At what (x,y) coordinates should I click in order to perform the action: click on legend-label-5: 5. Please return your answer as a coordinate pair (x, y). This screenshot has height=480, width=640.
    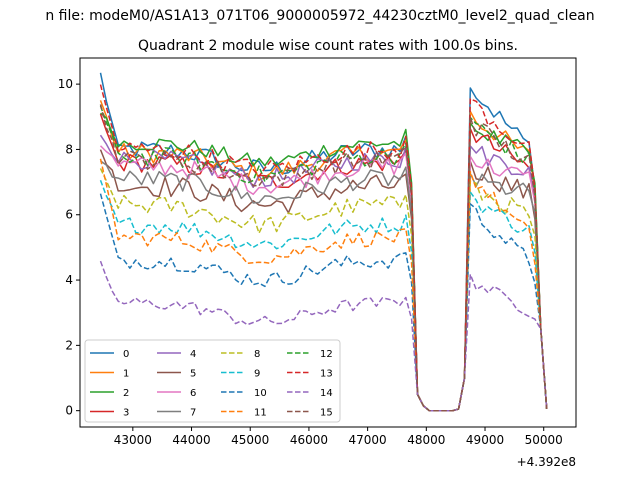
    Looking at the image, I should click on (193, 374).